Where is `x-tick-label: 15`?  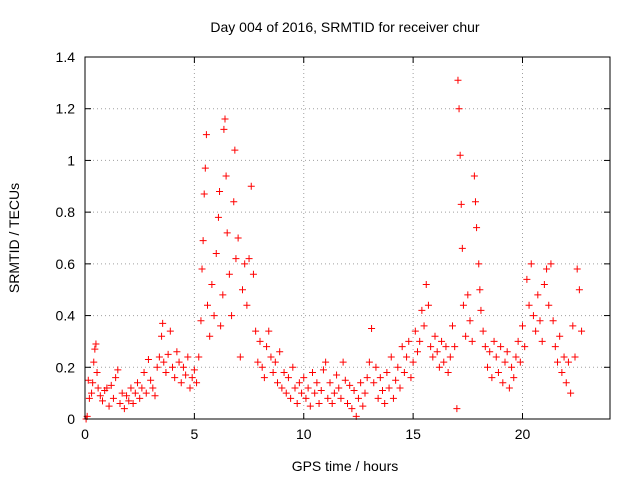 x-tick-label: 15 is located at coordinates (413, 434).